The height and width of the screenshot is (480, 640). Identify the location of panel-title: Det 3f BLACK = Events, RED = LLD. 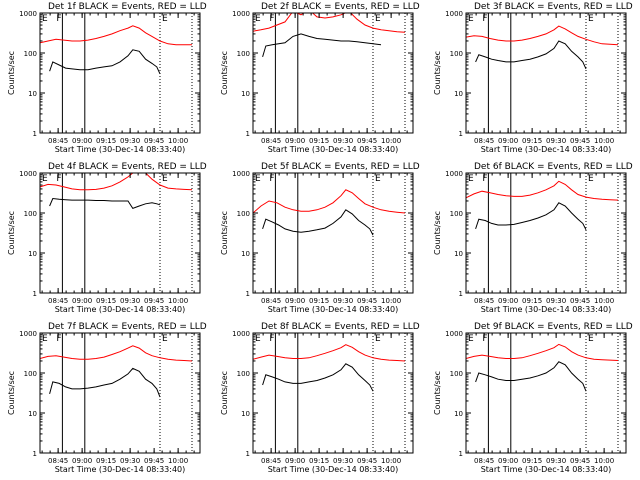
(553, 7).